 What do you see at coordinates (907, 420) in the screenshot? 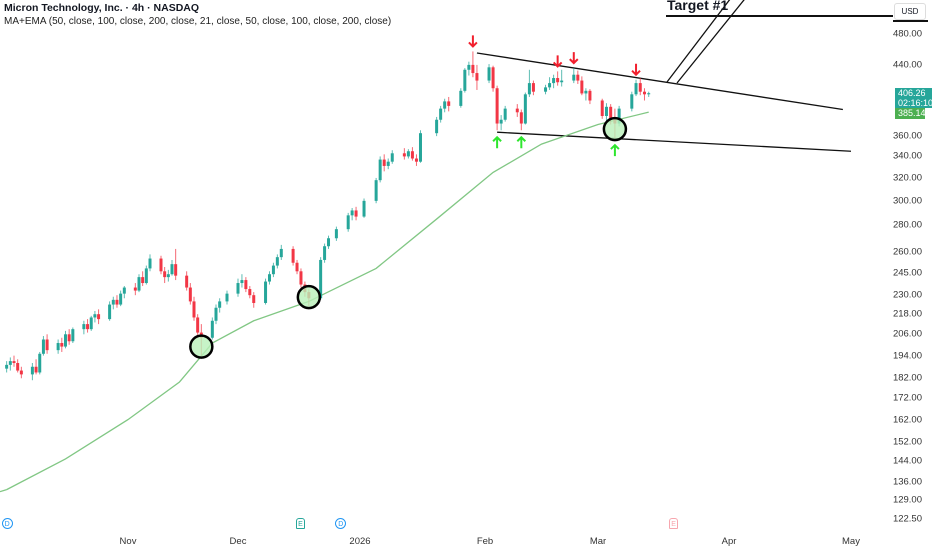
I see `price-tick-label: 162.00` at bounding box center [907, 420].